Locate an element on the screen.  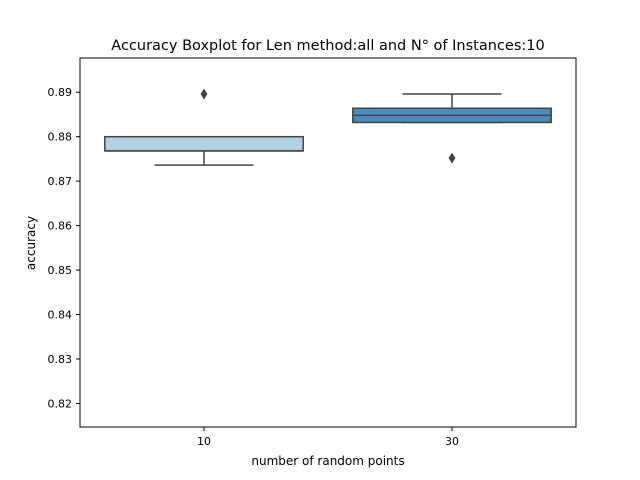
y-tick-label: 0.85 is located at coordinates (60, 270).